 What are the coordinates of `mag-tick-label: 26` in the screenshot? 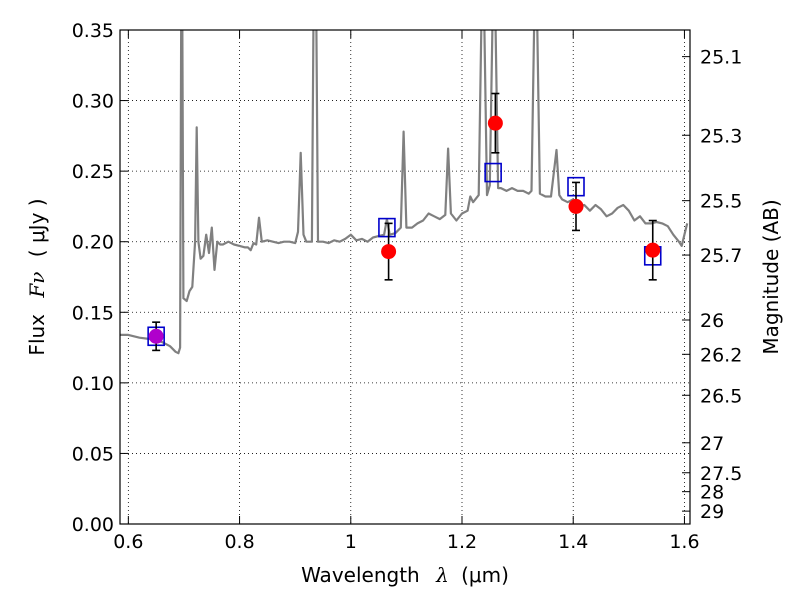 It's located at (712, 321).